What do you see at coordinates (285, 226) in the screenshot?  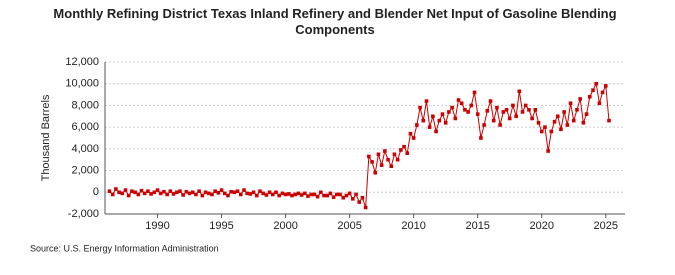 I see `x-tick-label: 2000` at bounding box center [285, 226].